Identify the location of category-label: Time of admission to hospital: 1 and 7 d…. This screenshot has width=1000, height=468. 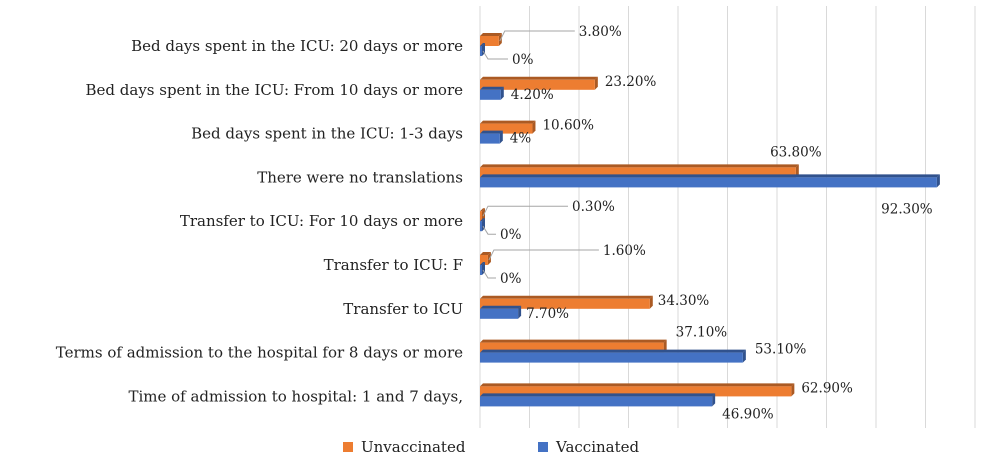
(295, 396).